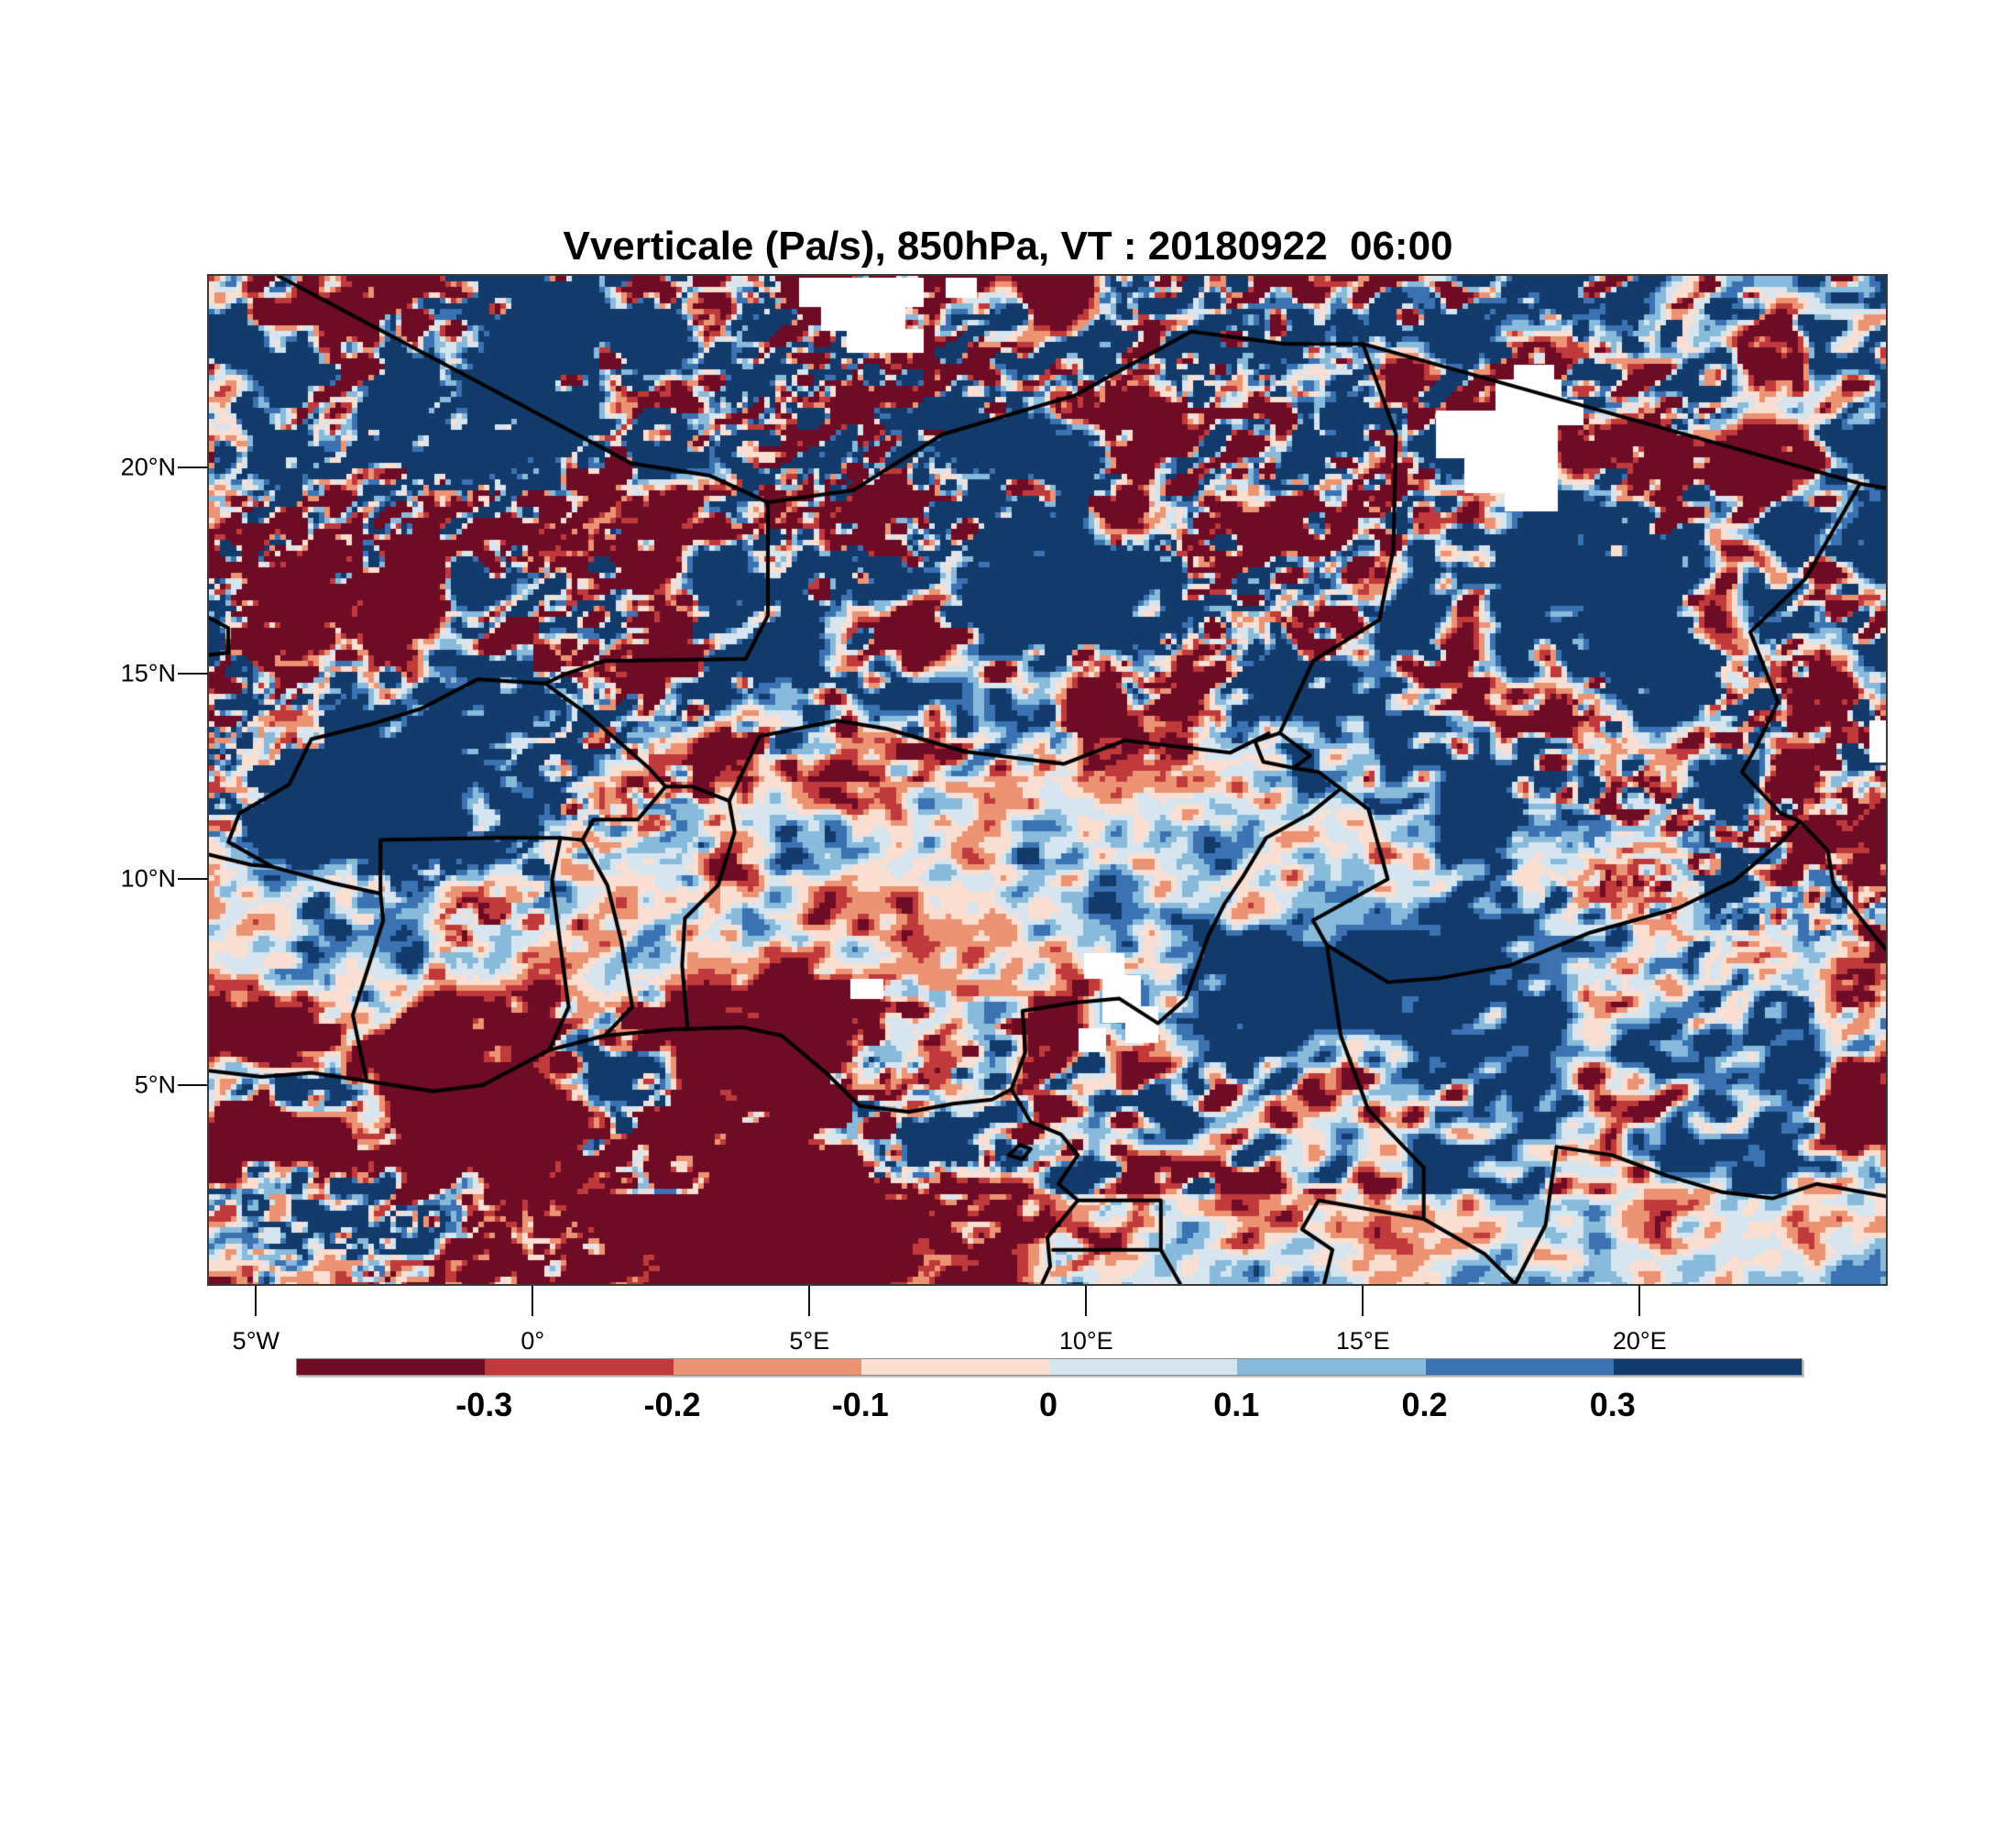 This screenshot has height=1833, width=2016. I want to click on colorbar-label: 0.1, so click(1236, 1404).